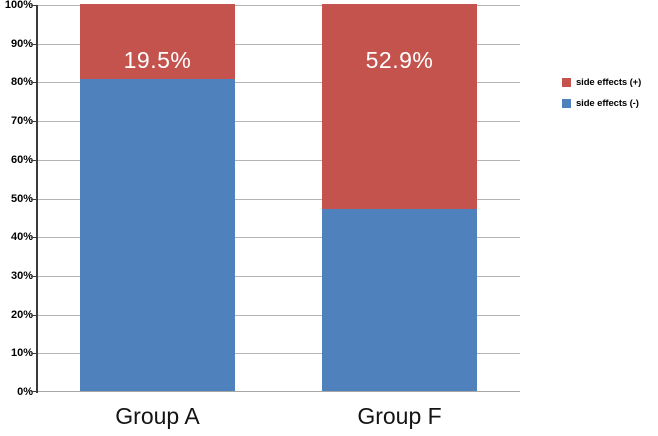  I want to click on legend-item-side-effects: side effects (+), so click(601, 82).